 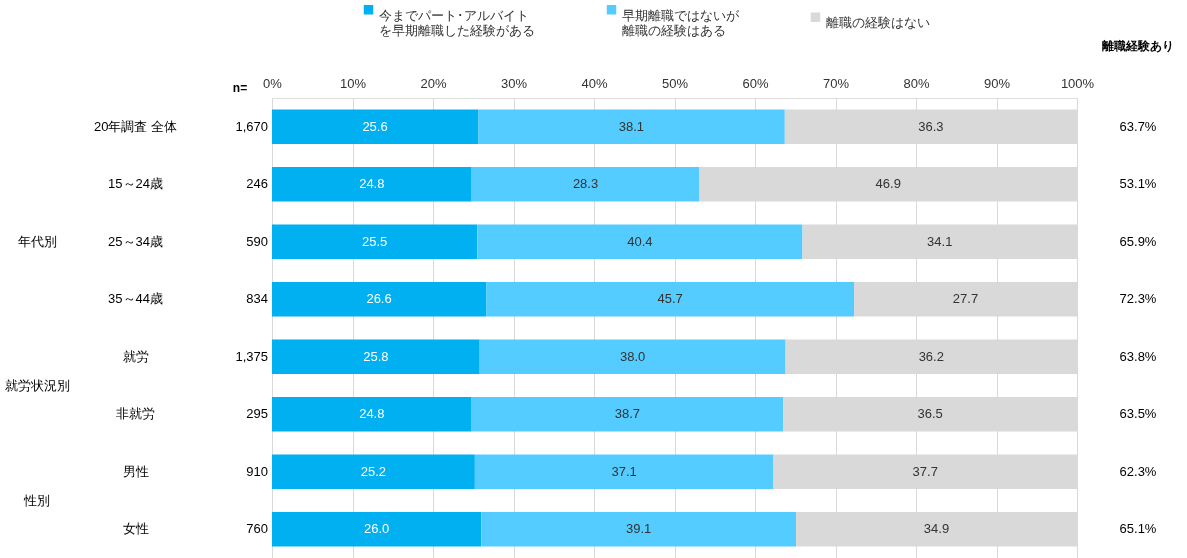 I want to click on data-label: 26.6, so click(x=379, y=299).